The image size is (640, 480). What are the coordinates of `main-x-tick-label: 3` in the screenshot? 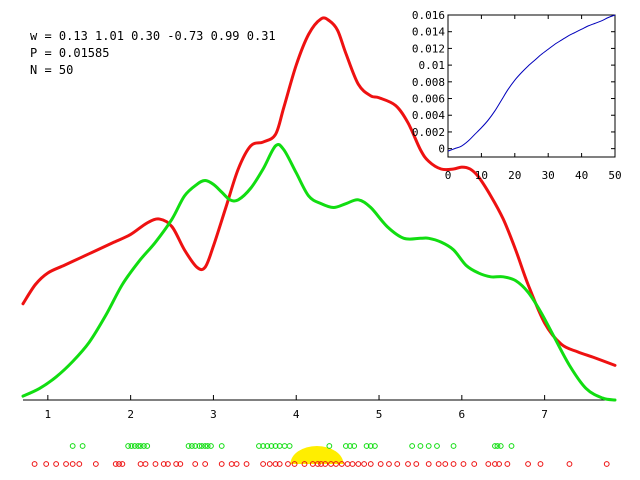 It's located at (213, 414).